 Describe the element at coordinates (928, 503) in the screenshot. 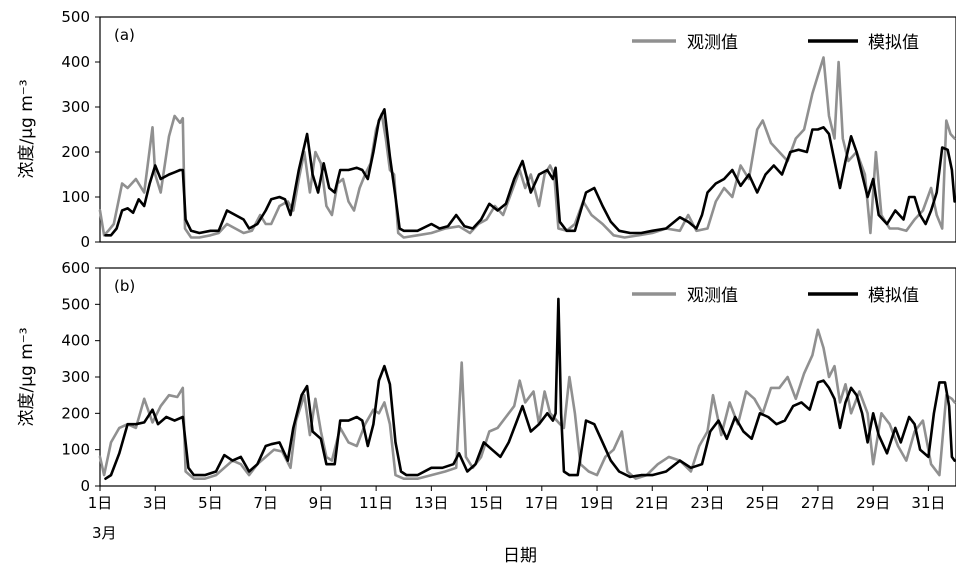

I see `x-tick-label: 31日` at that location.